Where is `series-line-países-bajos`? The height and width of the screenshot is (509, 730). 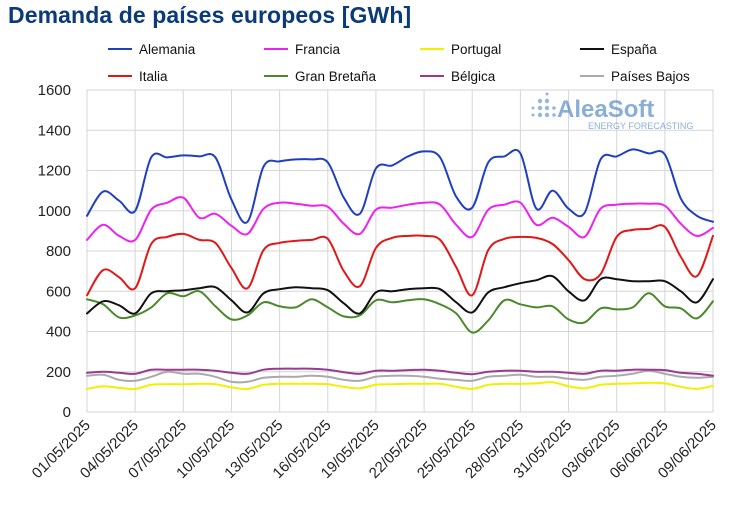 series-line-países-bajos is located at coordinates (400, 376).